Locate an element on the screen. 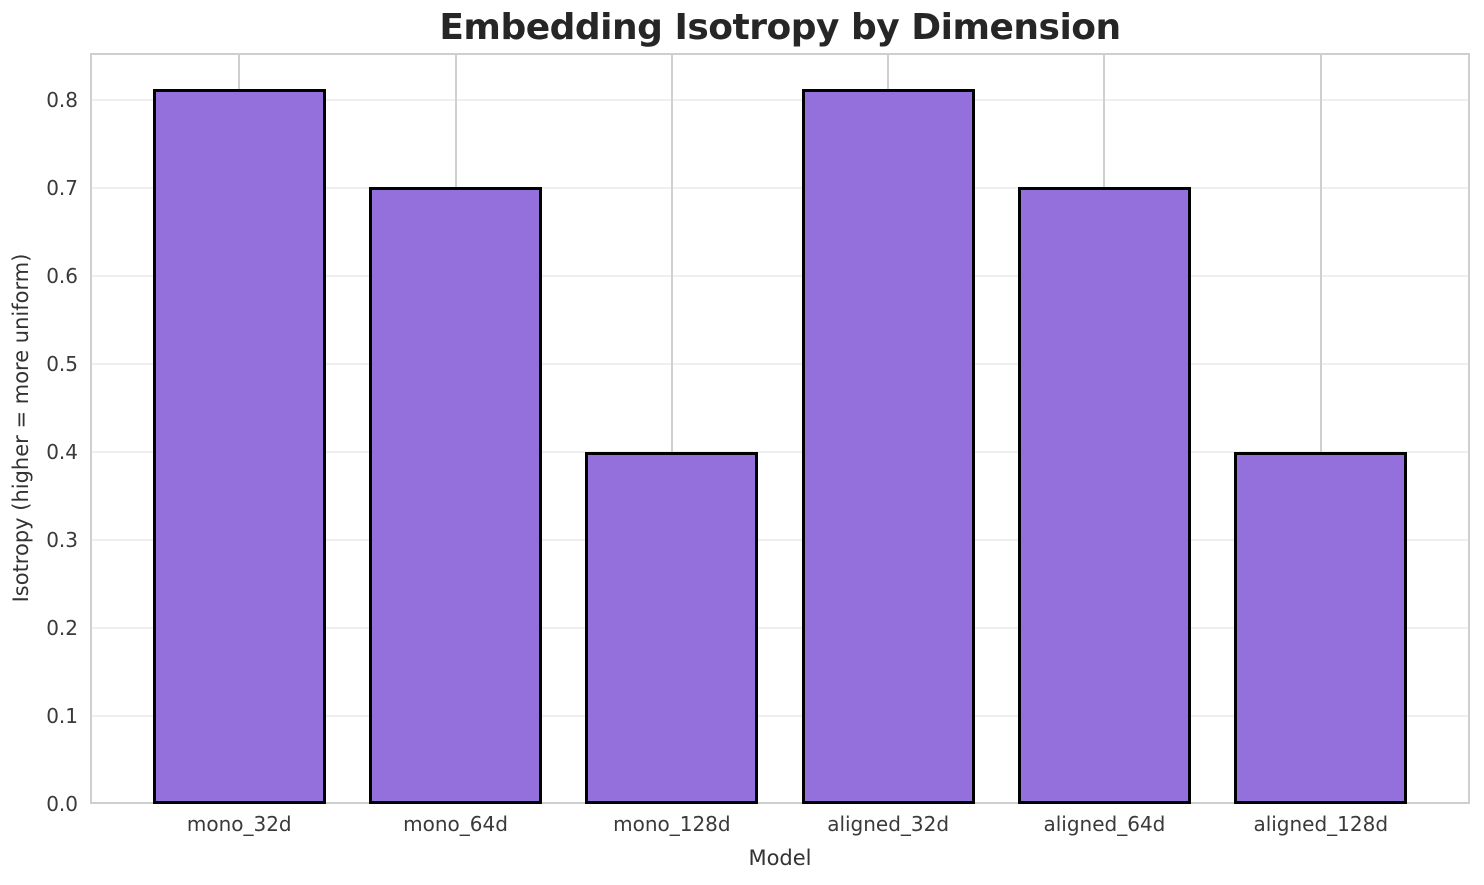 The width and height of the screenshot is (1484, 885). x-tick-label: mono_64d is located at coordinates (455, 824).